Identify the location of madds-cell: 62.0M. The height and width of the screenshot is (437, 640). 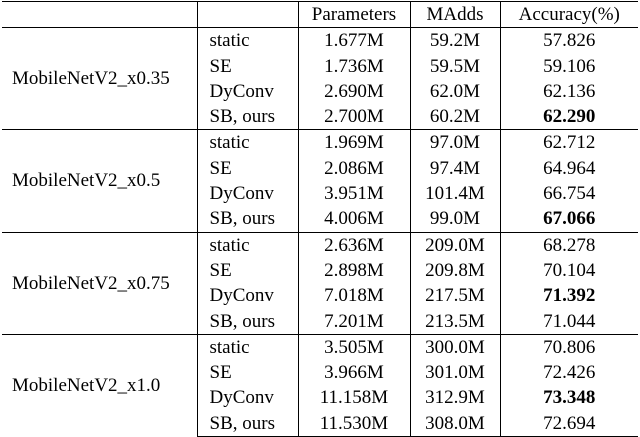
(454, 91).